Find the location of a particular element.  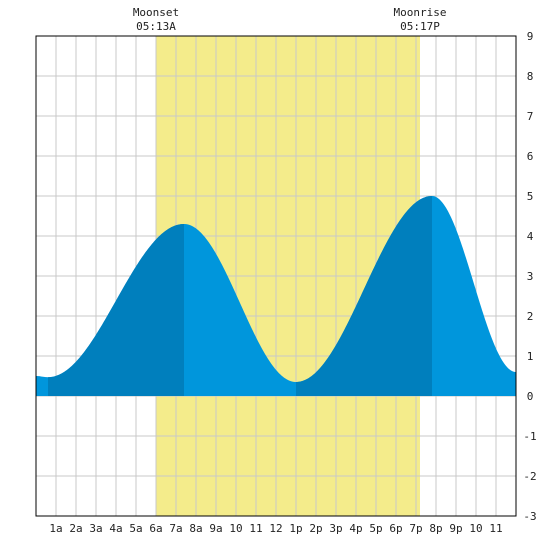

y-tick-label: 3 is located at coordinates (530, 276).